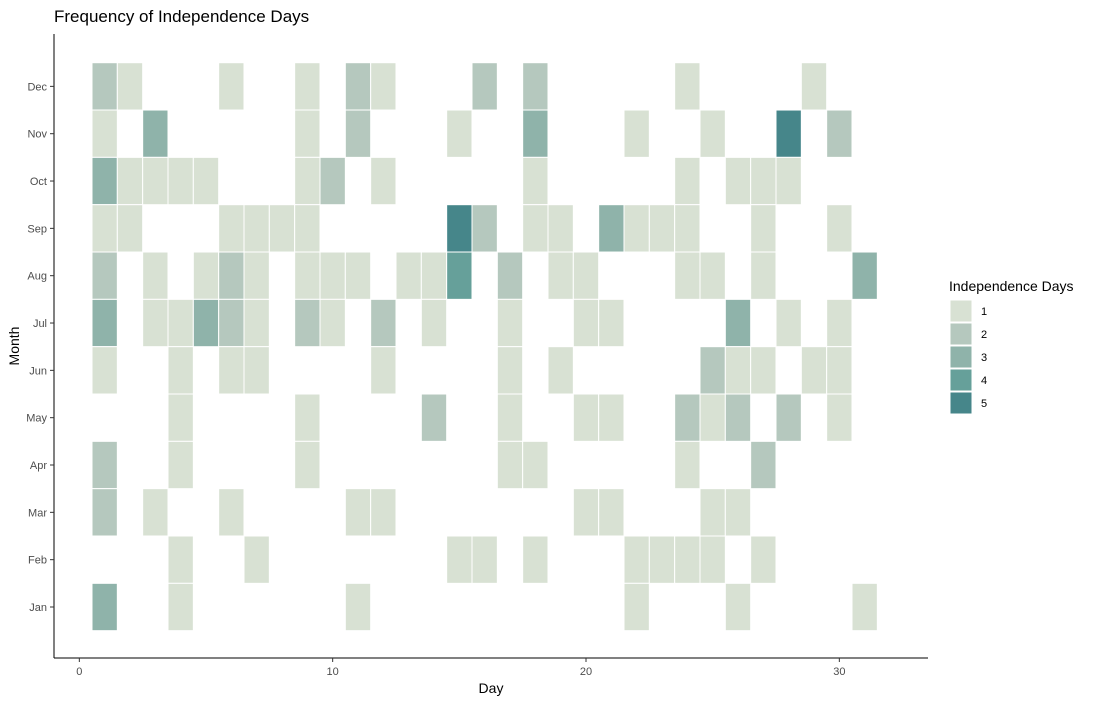 Image resolution: width=1094 pixels, height=703 pixels. What do you see at coordinates (333, 672) in the screenshot?
I see `x-tick-label: 10` at bounding box center [333, 672].